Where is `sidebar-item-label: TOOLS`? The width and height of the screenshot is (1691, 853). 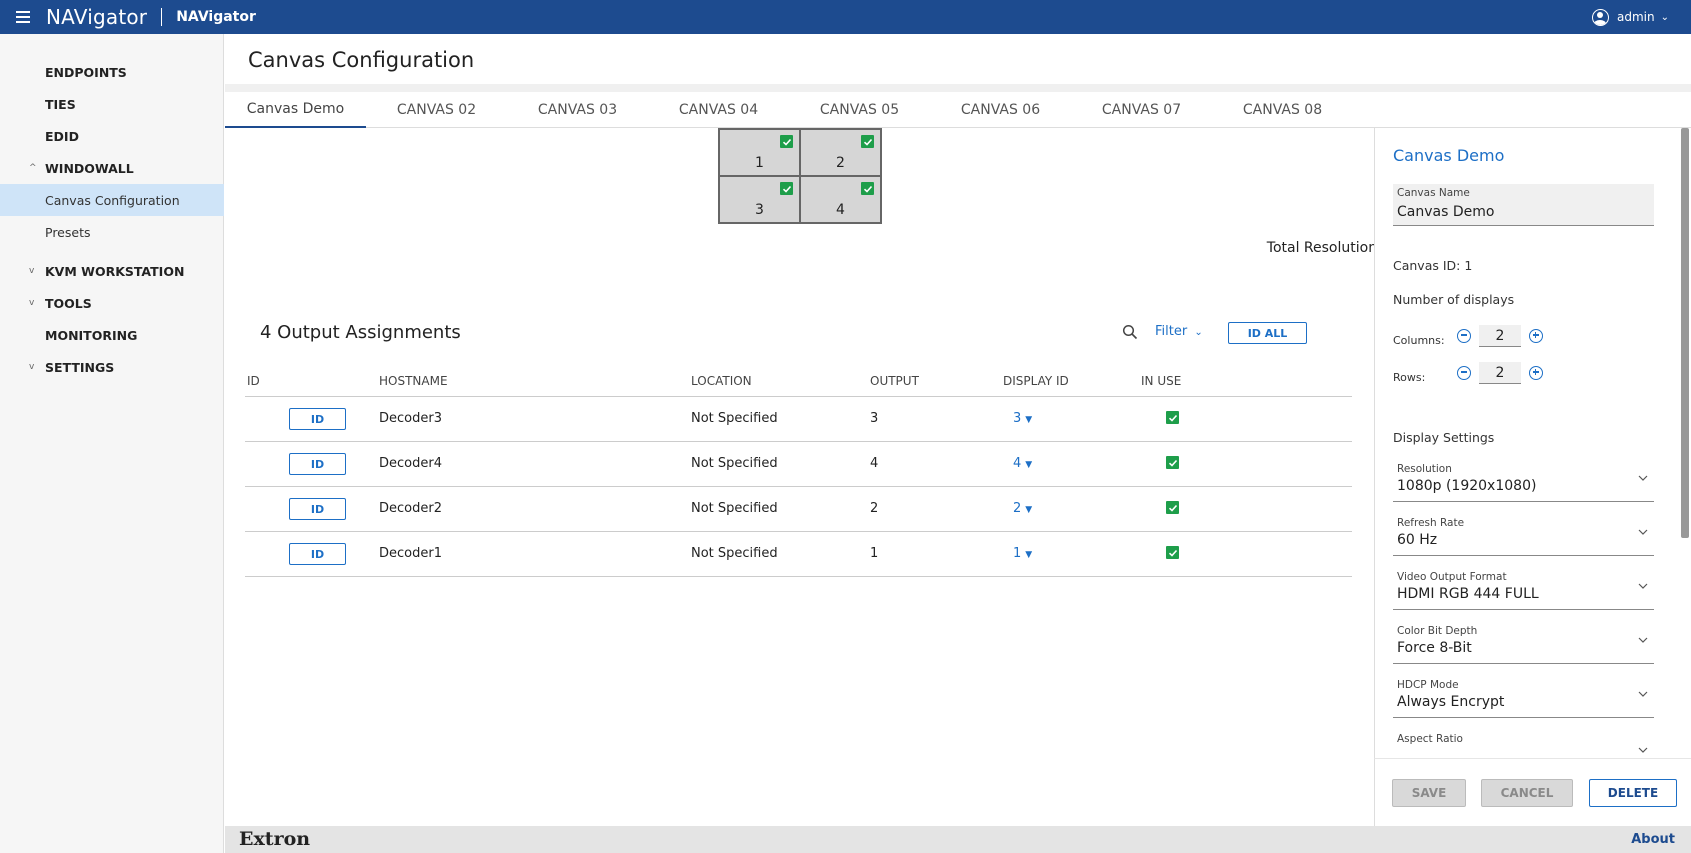
sidebar-item-label: TOOLS is located at coordinates (68, 303).